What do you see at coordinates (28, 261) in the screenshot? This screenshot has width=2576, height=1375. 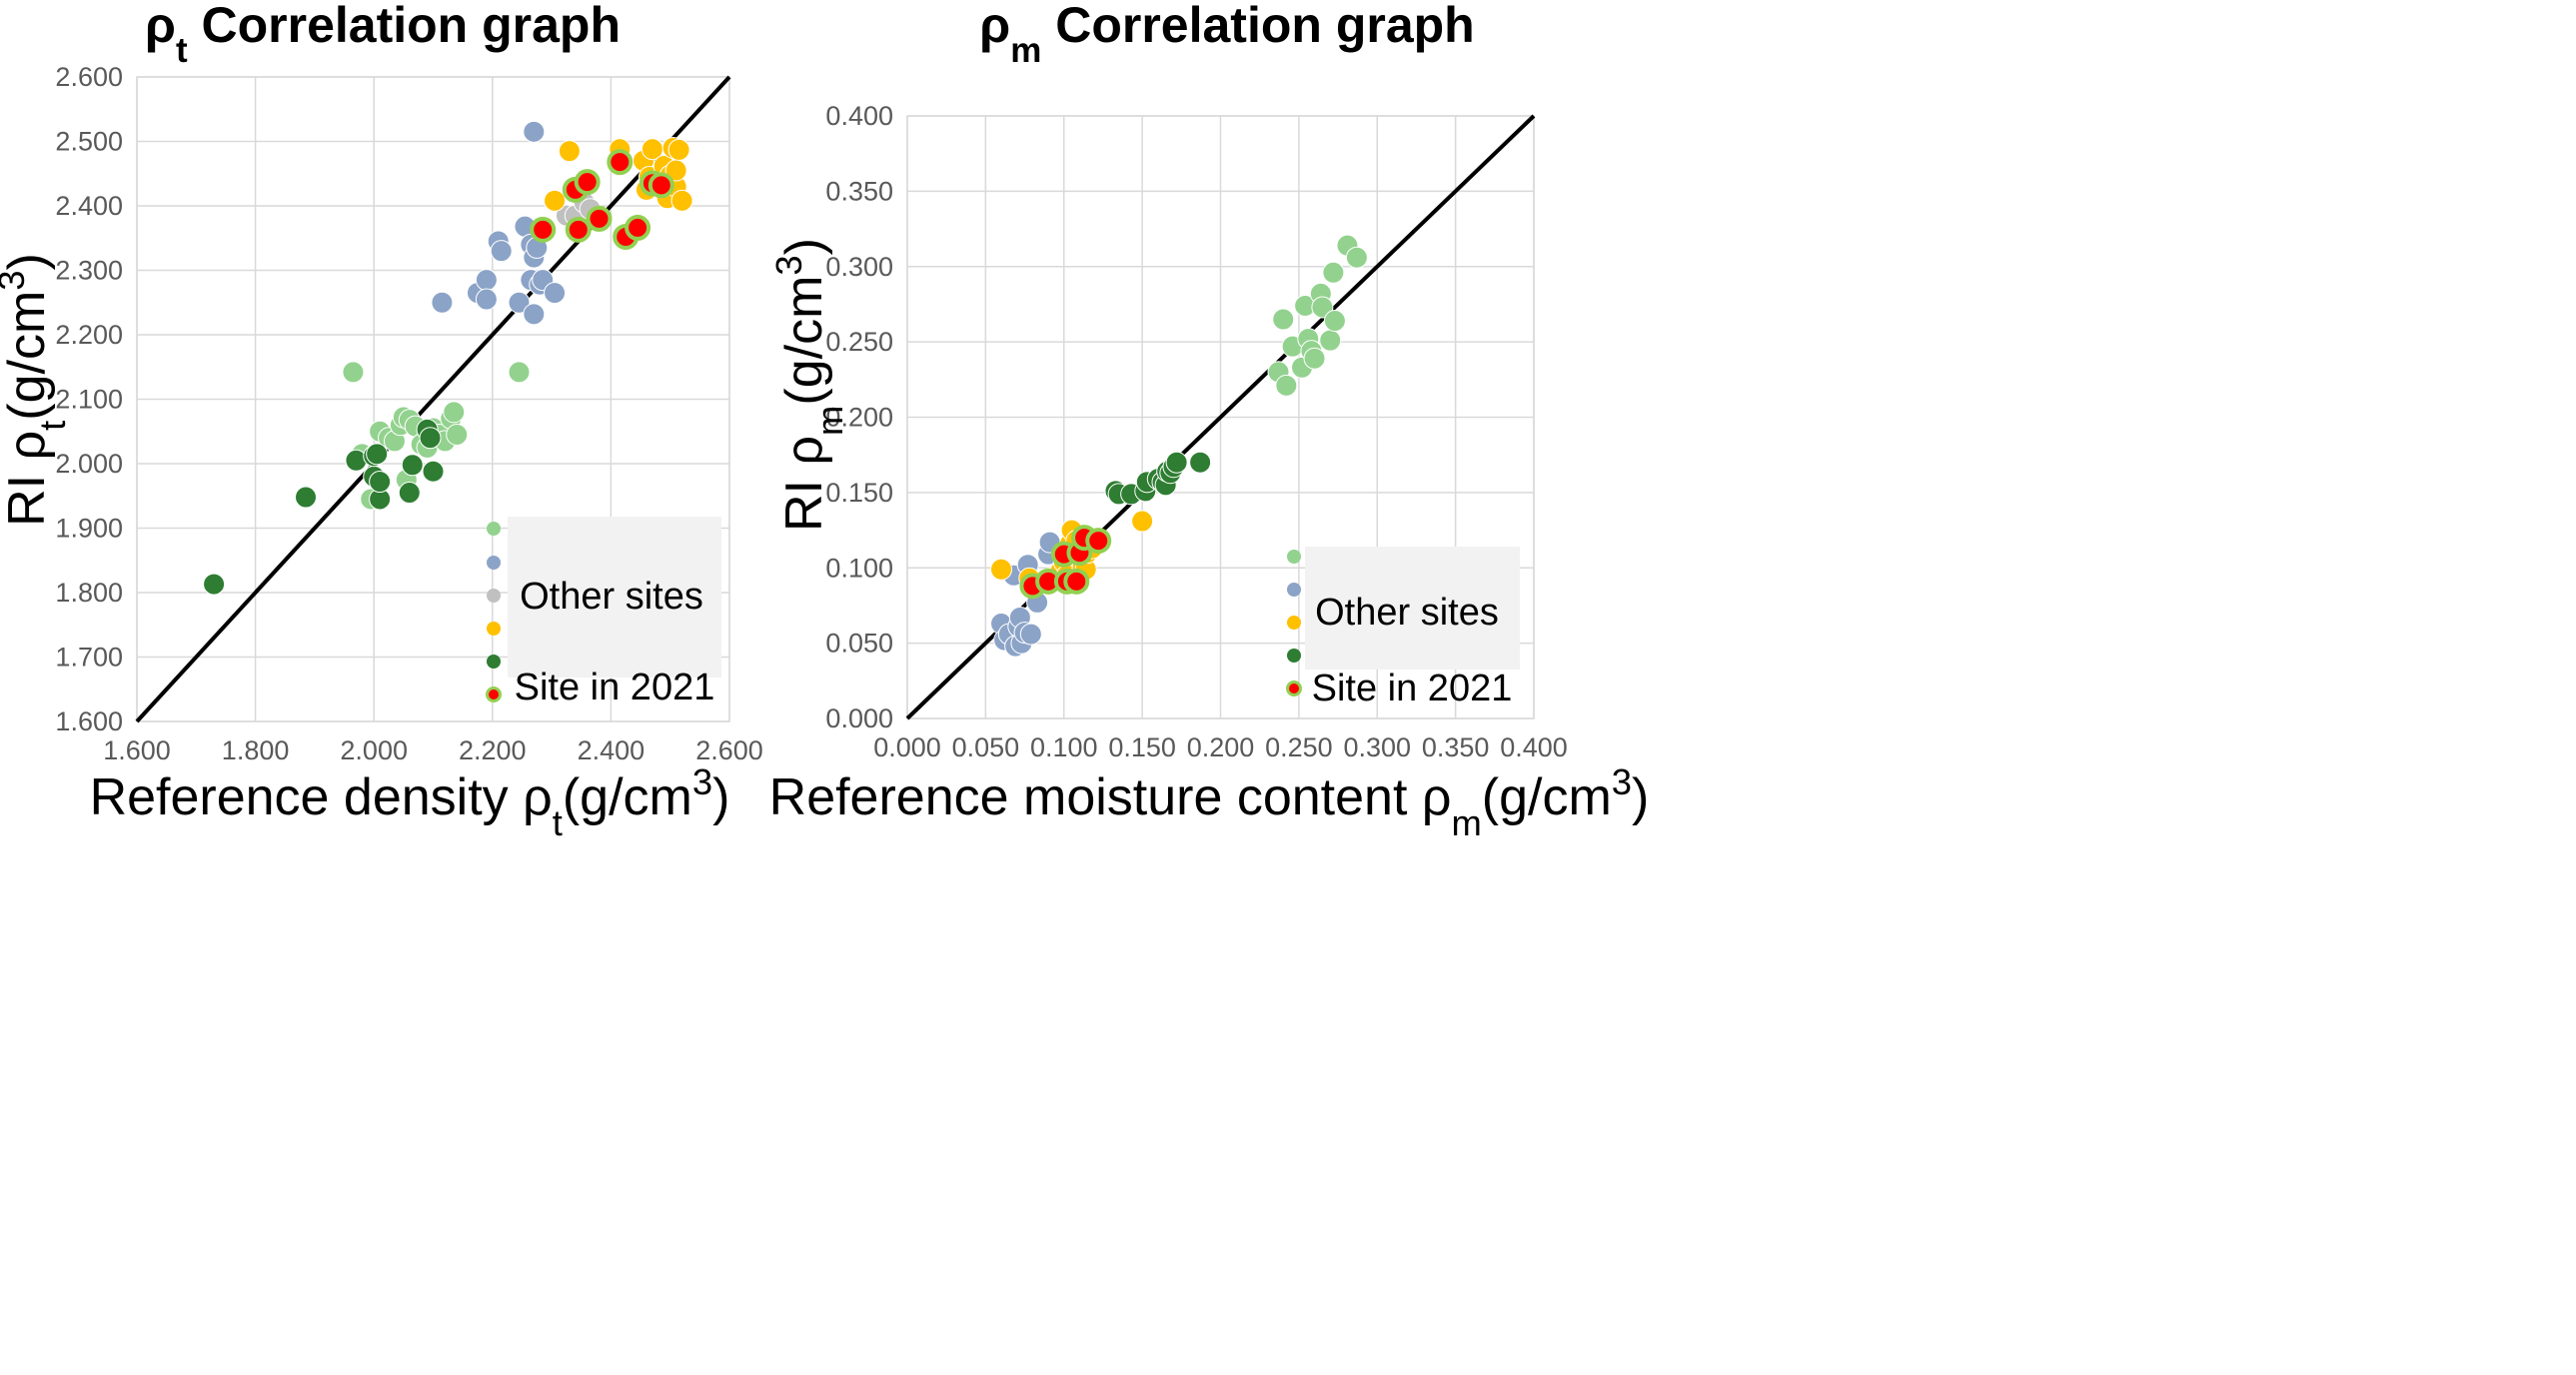 I see `y-axis-label-end: )` at bounding box center [28, 261].